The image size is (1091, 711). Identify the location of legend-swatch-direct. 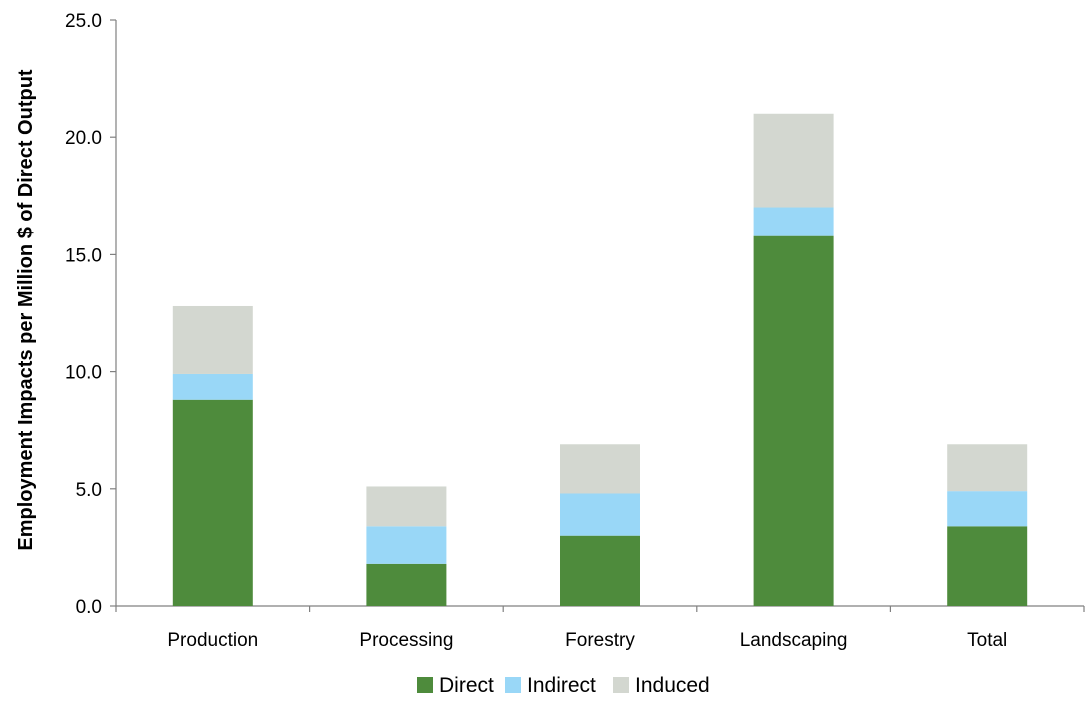
(425, 685).